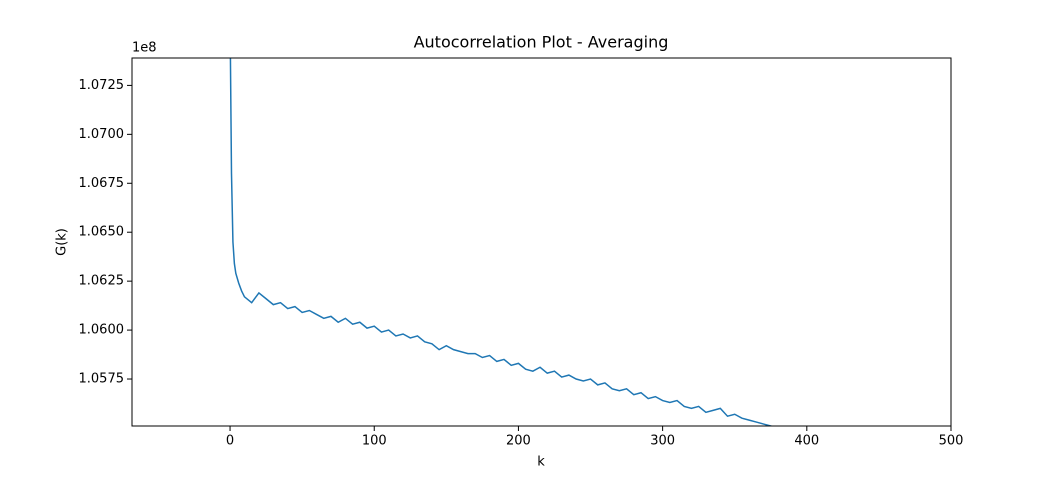 The height and width of the screenshot is (480, 1057). I want to click on x-tick-label: 400, so click(806, 441).